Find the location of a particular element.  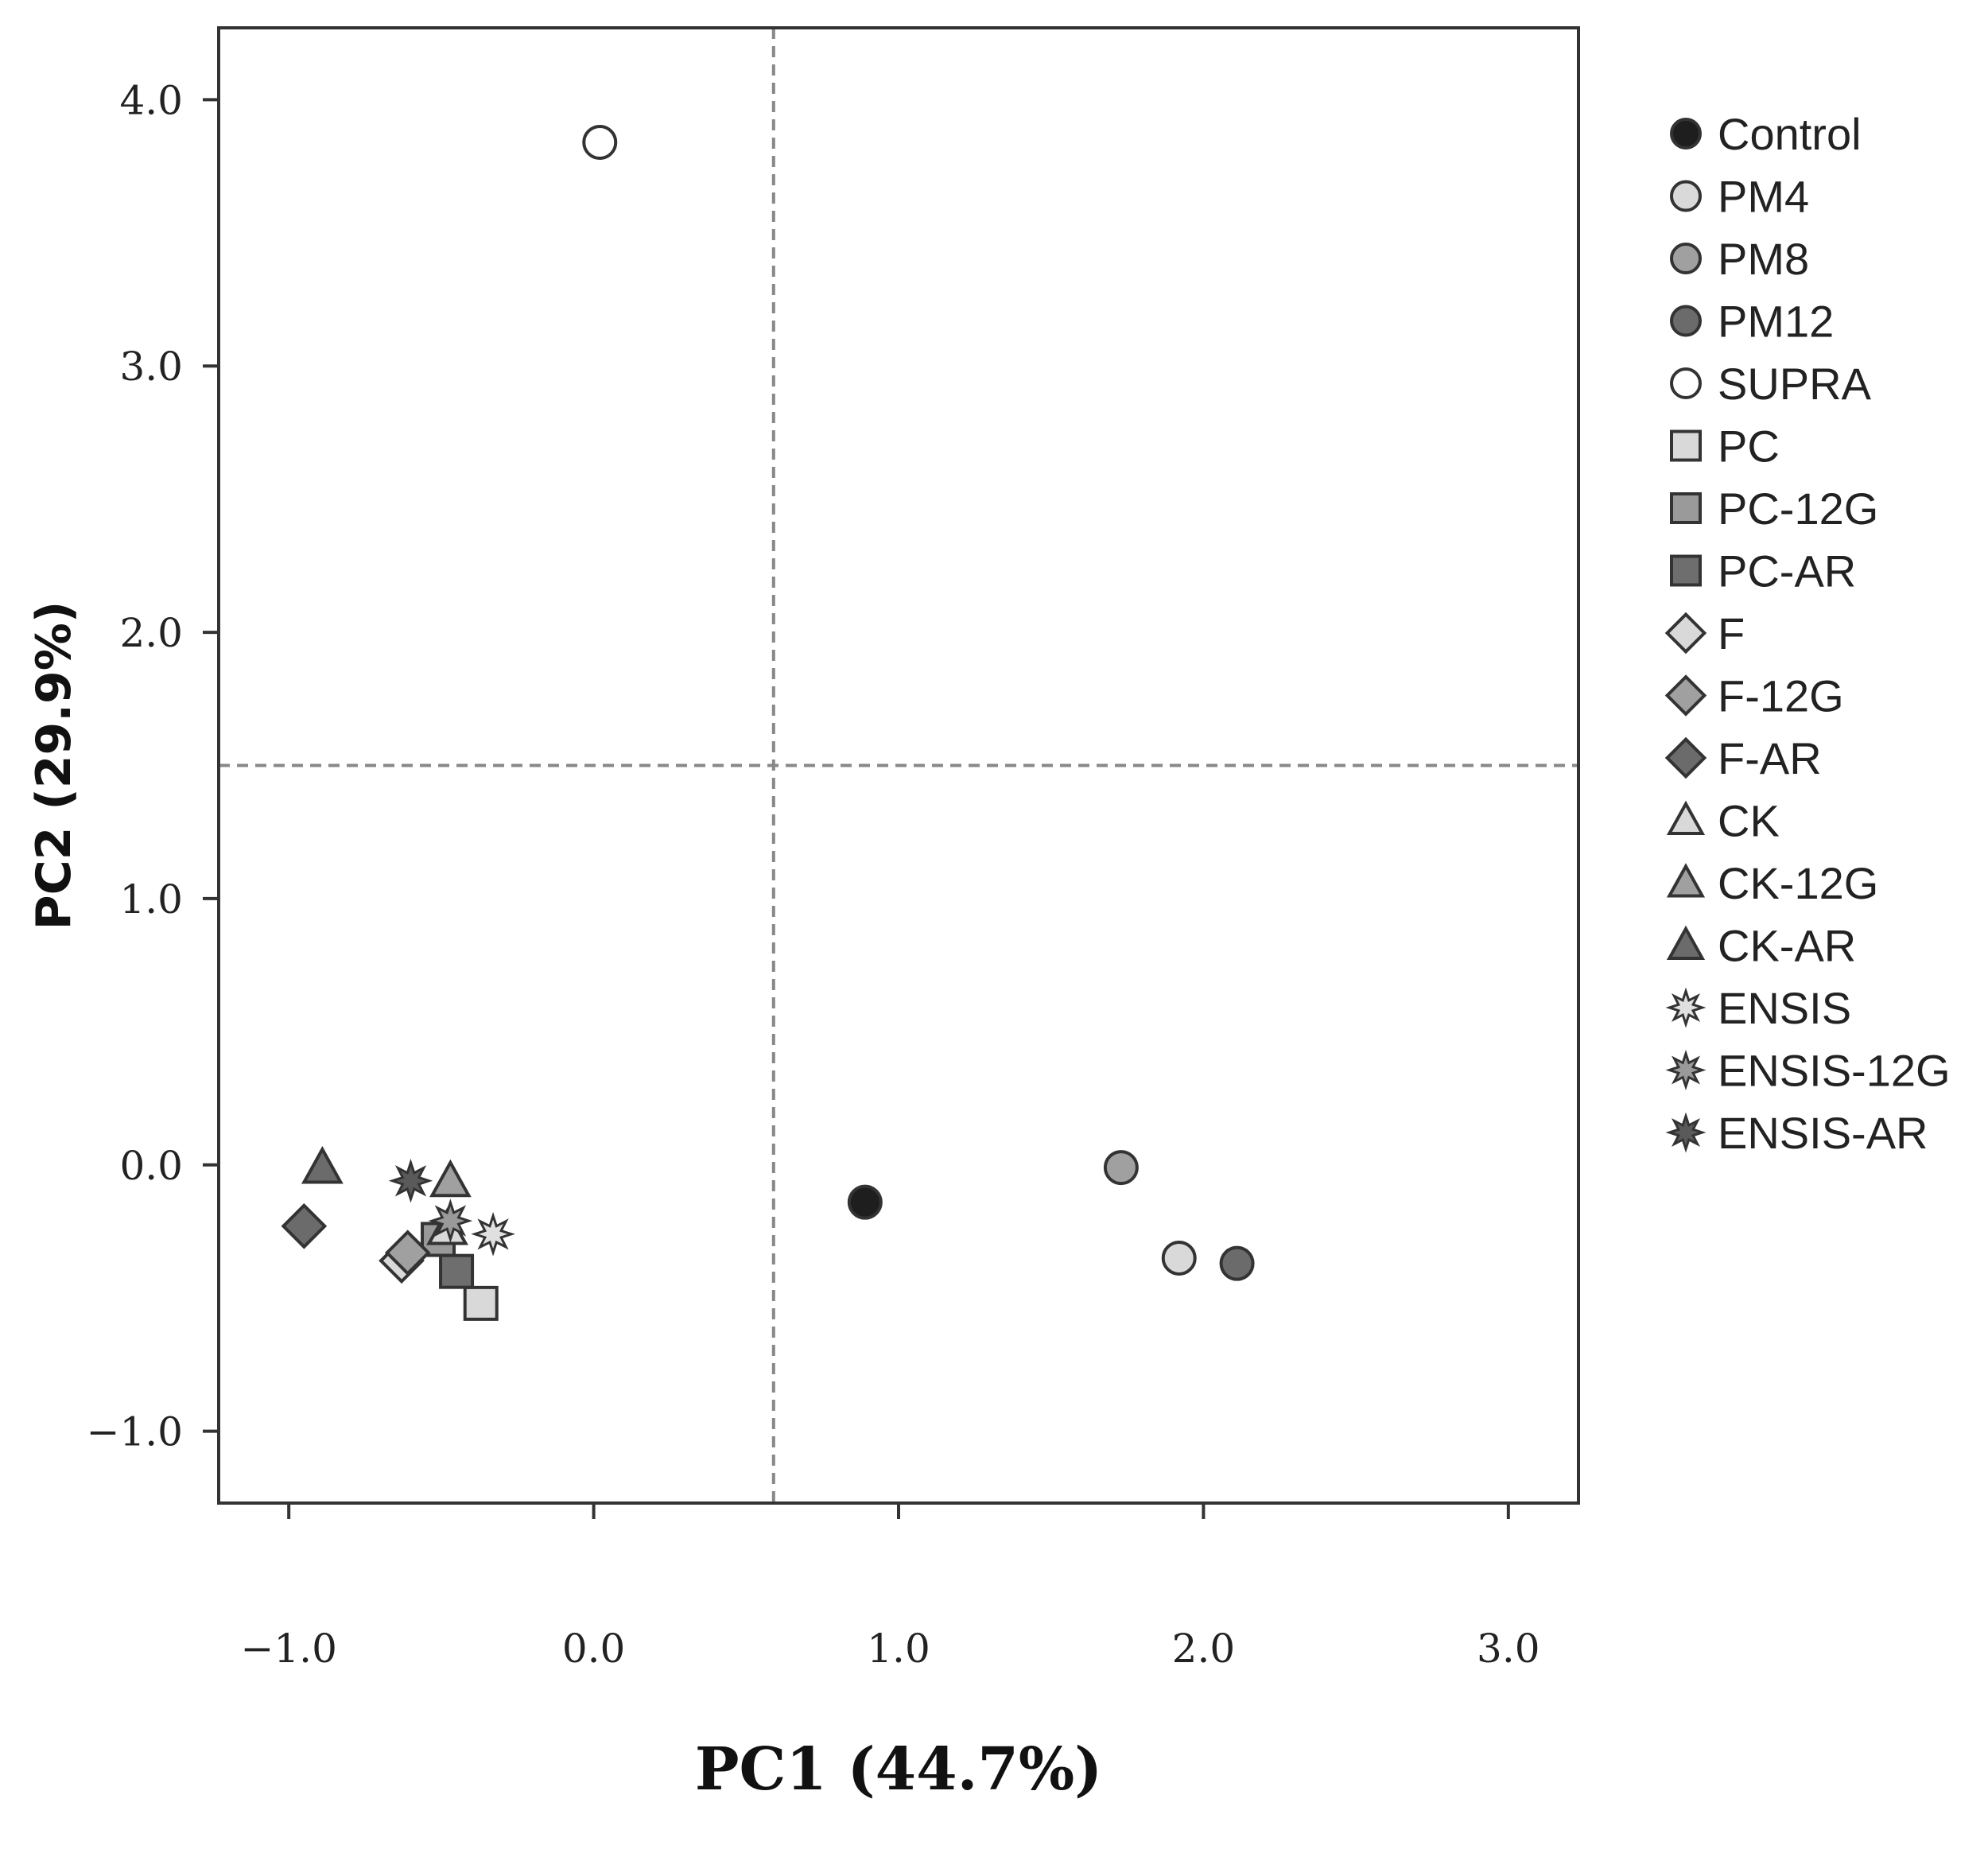

point-ck-ar is located at coordinates (322, 1164).